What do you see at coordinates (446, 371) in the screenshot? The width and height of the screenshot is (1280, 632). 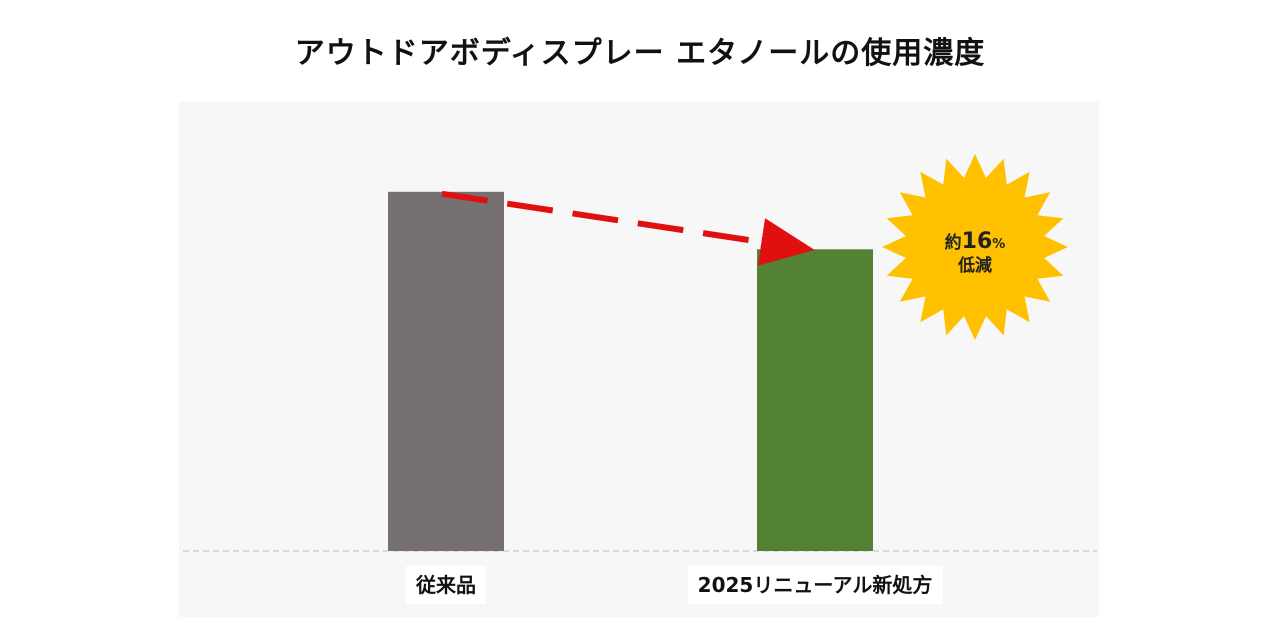 I see `bar-conventional` at bounding box center [446, 371].